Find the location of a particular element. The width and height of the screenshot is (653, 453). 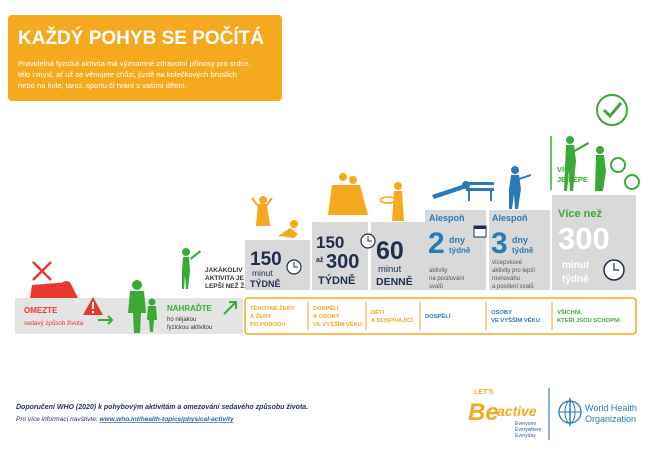

children-unit: minut is located at coordinates (390, 269).